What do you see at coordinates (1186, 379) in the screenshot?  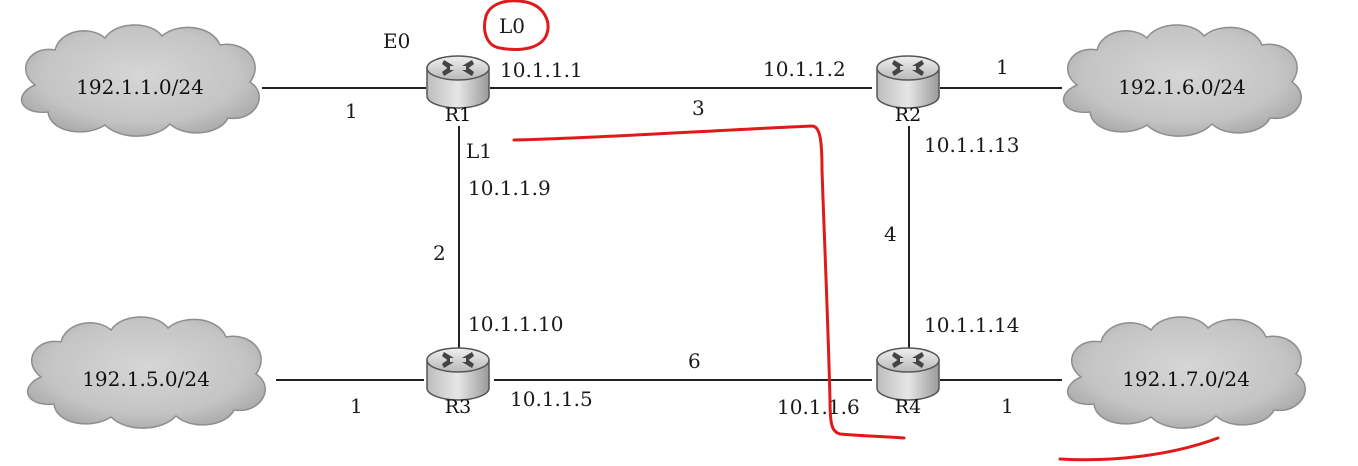 I see `network-label: 192.1.7.0/24` at bounding box center [1186, 379].